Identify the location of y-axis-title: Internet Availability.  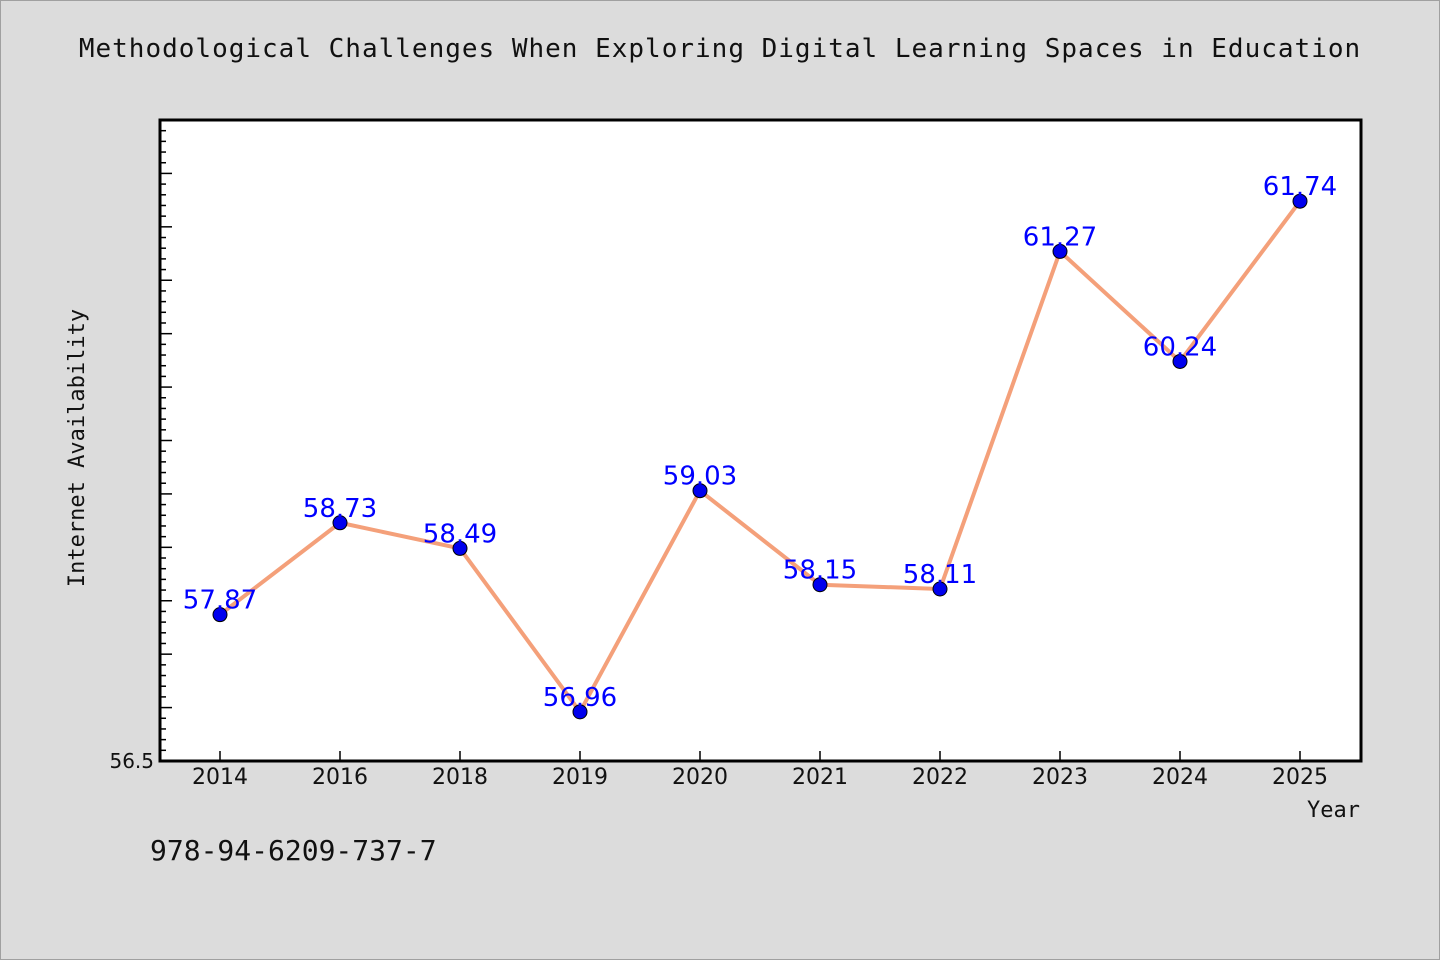
(77, 448).